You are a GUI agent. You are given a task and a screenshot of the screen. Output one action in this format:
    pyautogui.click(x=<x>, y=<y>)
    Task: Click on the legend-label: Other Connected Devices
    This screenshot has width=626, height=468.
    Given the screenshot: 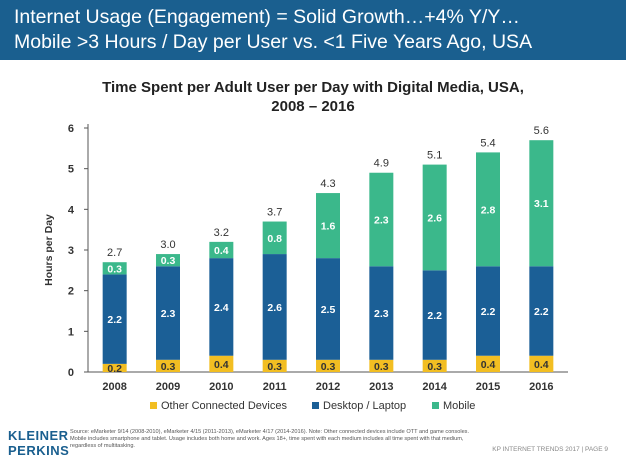 What is the action you would take?
    pyautogui.click(x=224, y=406)
    